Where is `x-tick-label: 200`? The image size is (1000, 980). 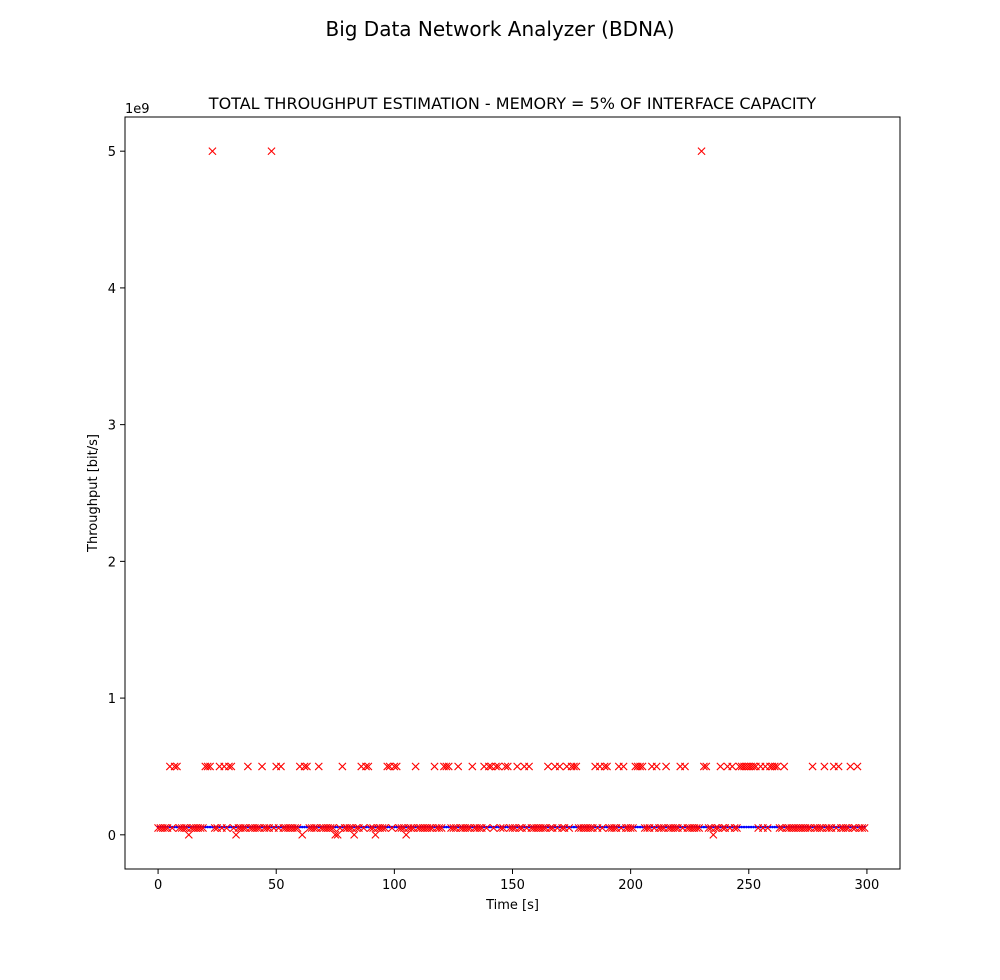
x-tick-label: 200 is located at coordinates (630, 885).